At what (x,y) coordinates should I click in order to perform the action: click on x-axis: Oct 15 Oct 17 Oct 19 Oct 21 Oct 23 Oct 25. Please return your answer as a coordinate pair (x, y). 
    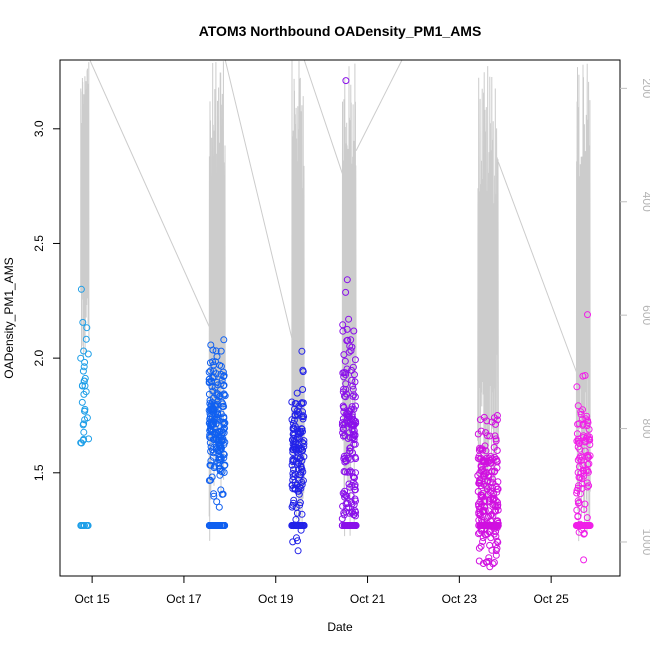
    Looking at the image, I should click on (321, 591).